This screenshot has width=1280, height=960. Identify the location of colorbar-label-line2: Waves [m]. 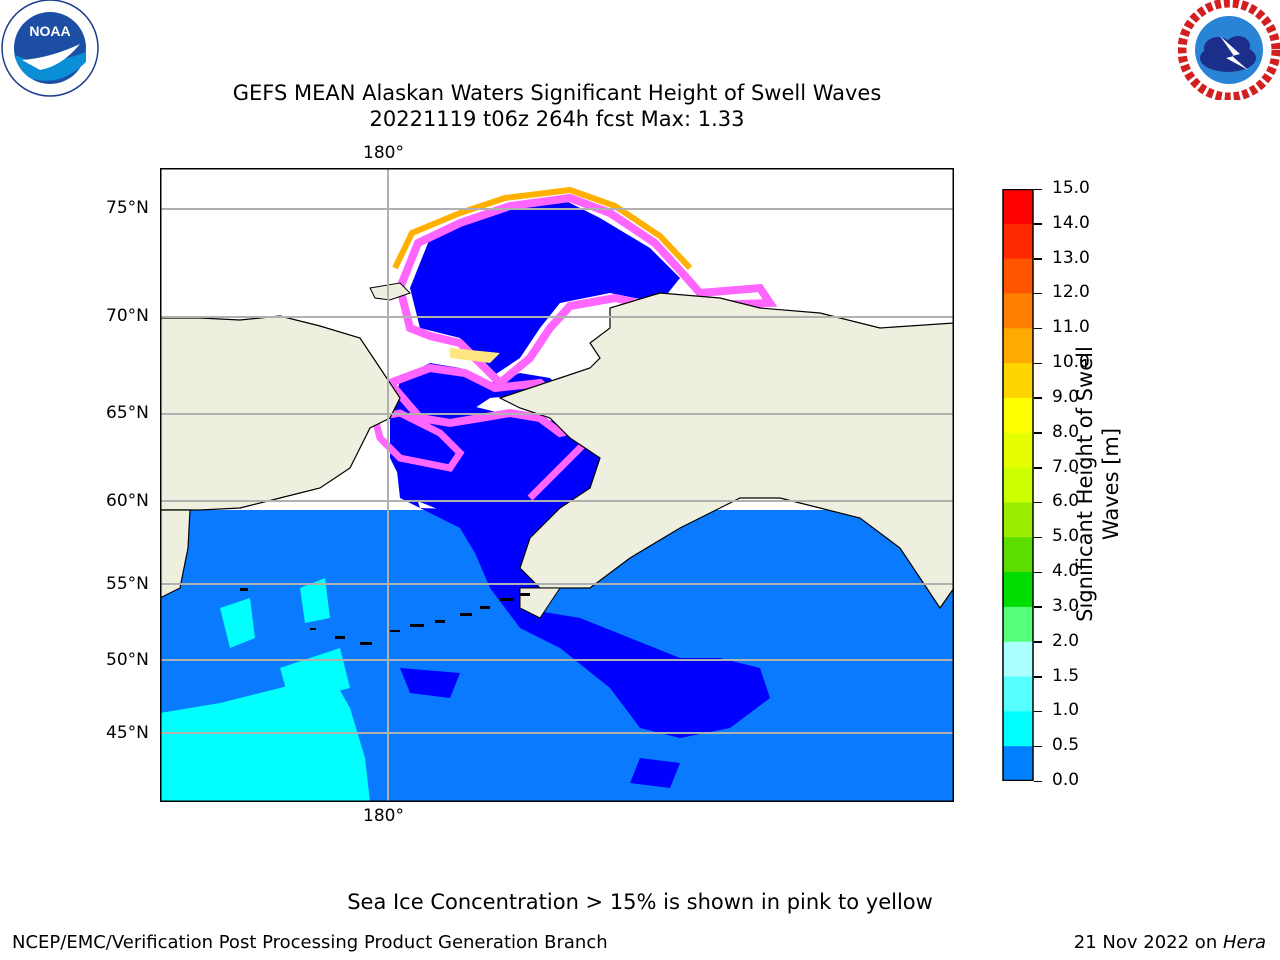
(1111, 484).